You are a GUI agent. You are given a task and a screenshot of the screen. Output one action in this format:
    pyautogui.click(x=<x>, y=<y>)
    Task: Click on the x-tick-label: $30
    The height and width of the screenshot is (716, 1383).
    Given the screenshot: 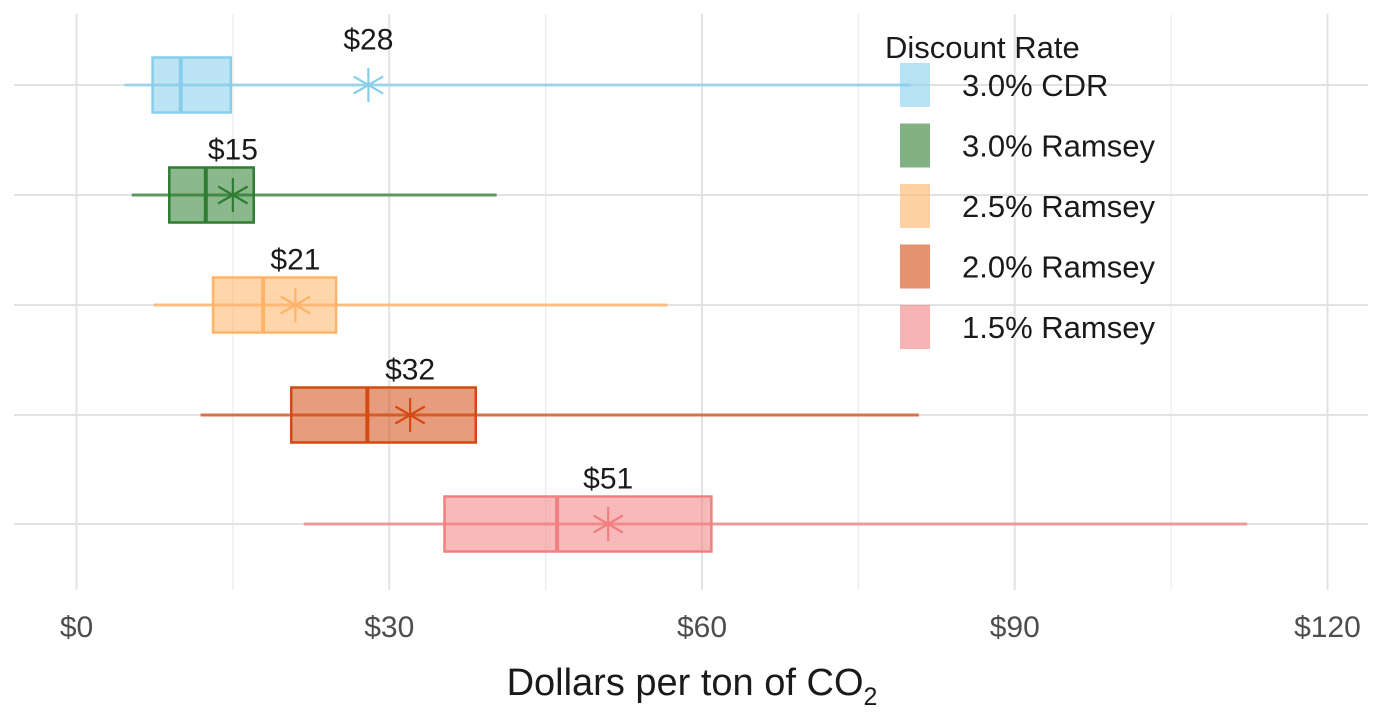 What is the action you would take?
    pyautogui.click(x=389, y=627)
    